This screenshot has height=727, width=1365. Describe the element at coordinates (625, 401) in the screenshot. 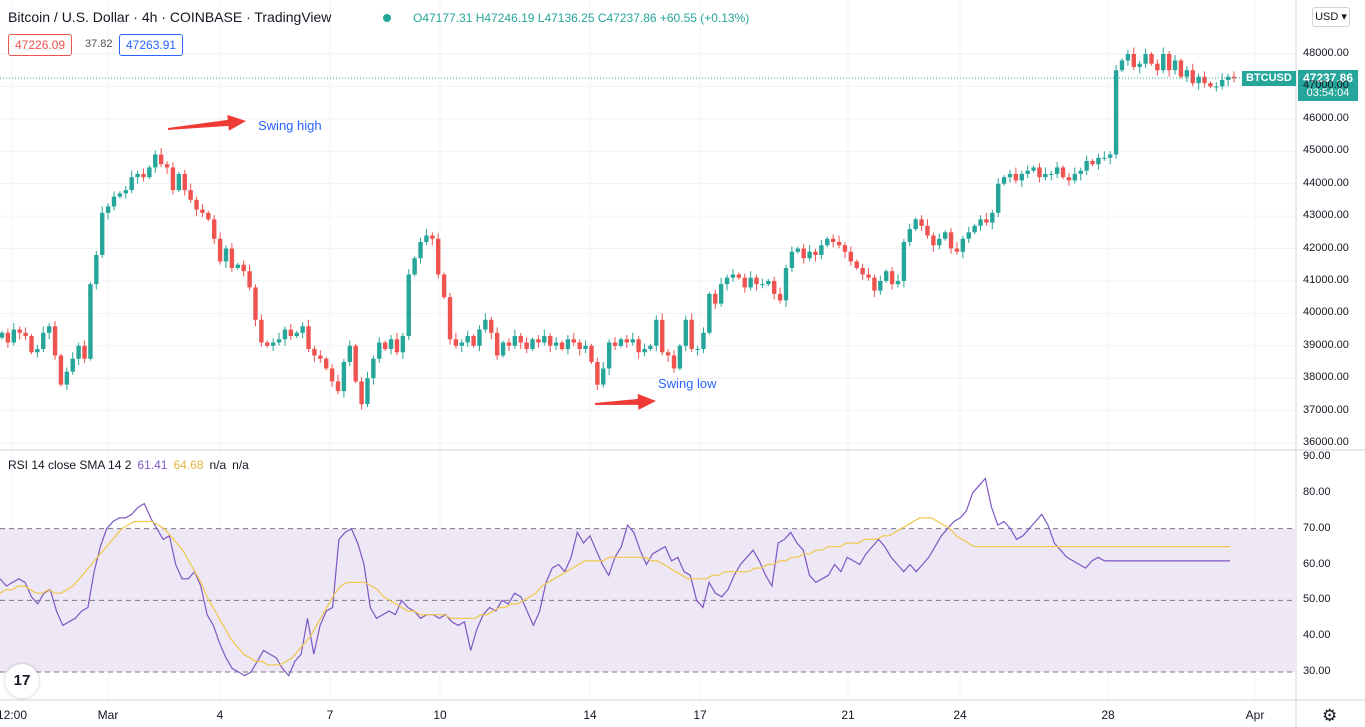

I see `swing-low-arrow-shape` at that location.